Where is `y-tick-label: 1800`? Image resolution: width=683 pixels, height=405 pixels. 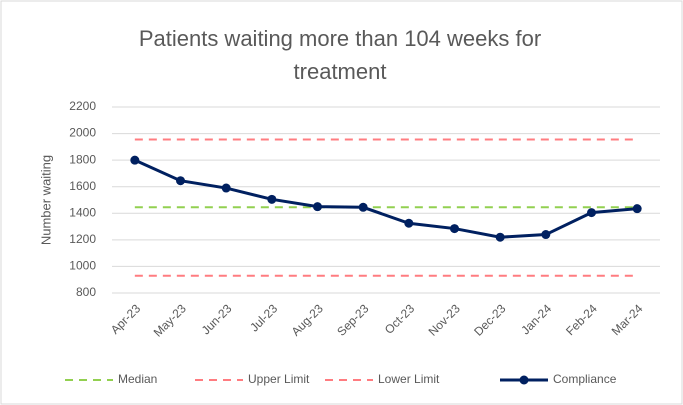 y-tick-label: 1800 is located at coordinates (82, 159).